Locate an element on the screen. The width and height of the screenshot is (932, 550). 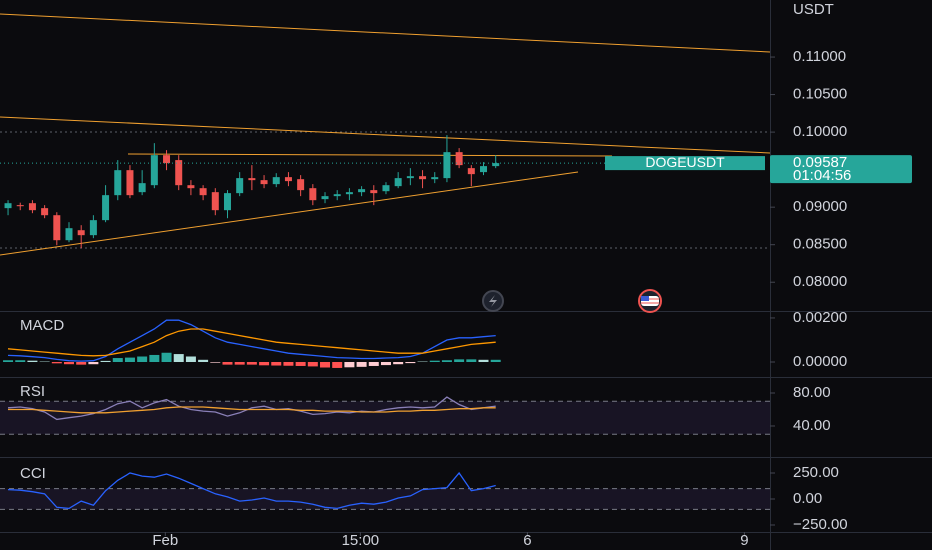
flag-icon is located at coordinates (650, 301).